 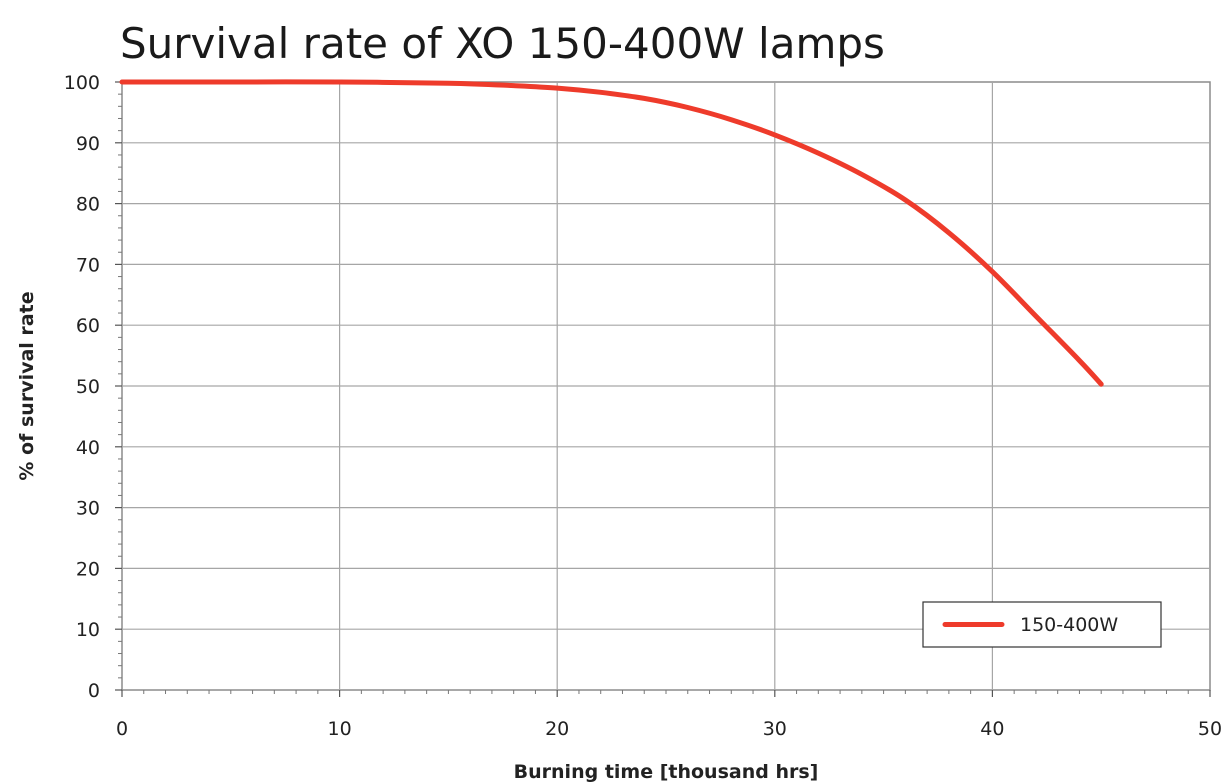 I want to click on x-tick-label: 10, so click(x=340, y=729).